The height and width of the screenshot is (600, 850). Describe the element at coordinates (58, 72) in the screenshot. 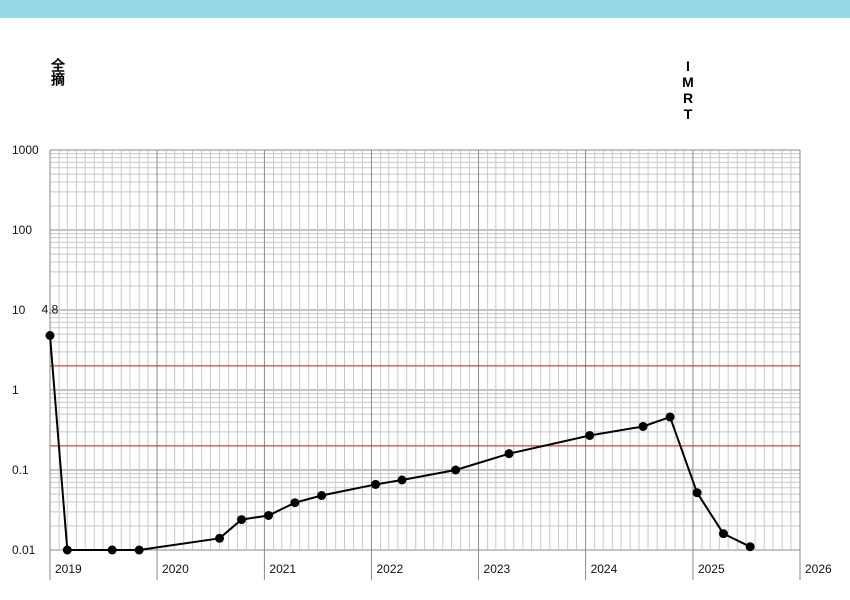

I see `surgery-label: 全摘` at that location.